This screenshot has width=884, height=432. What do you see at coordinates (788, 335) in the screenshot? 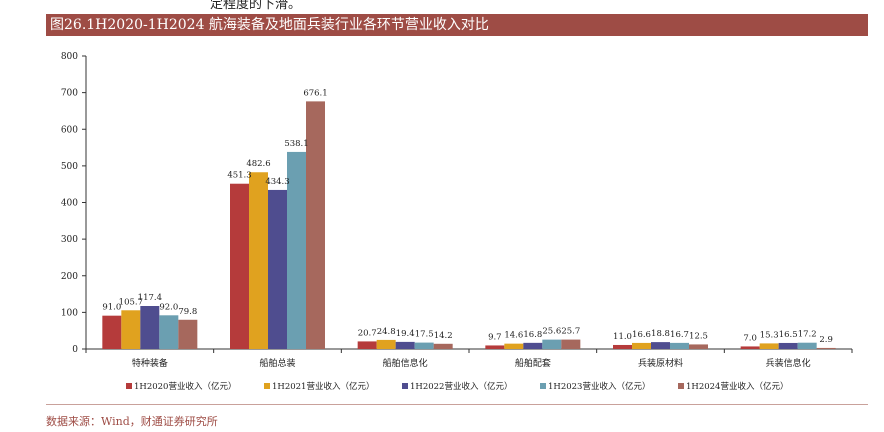
I see `data-label: 16.5` at bounding box center [788, 335].